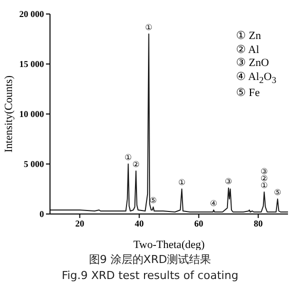 The image size is (300, 294). Describe the element at coordinates (214, 203) in the screenshot. I see `annotation: ④` at that location.